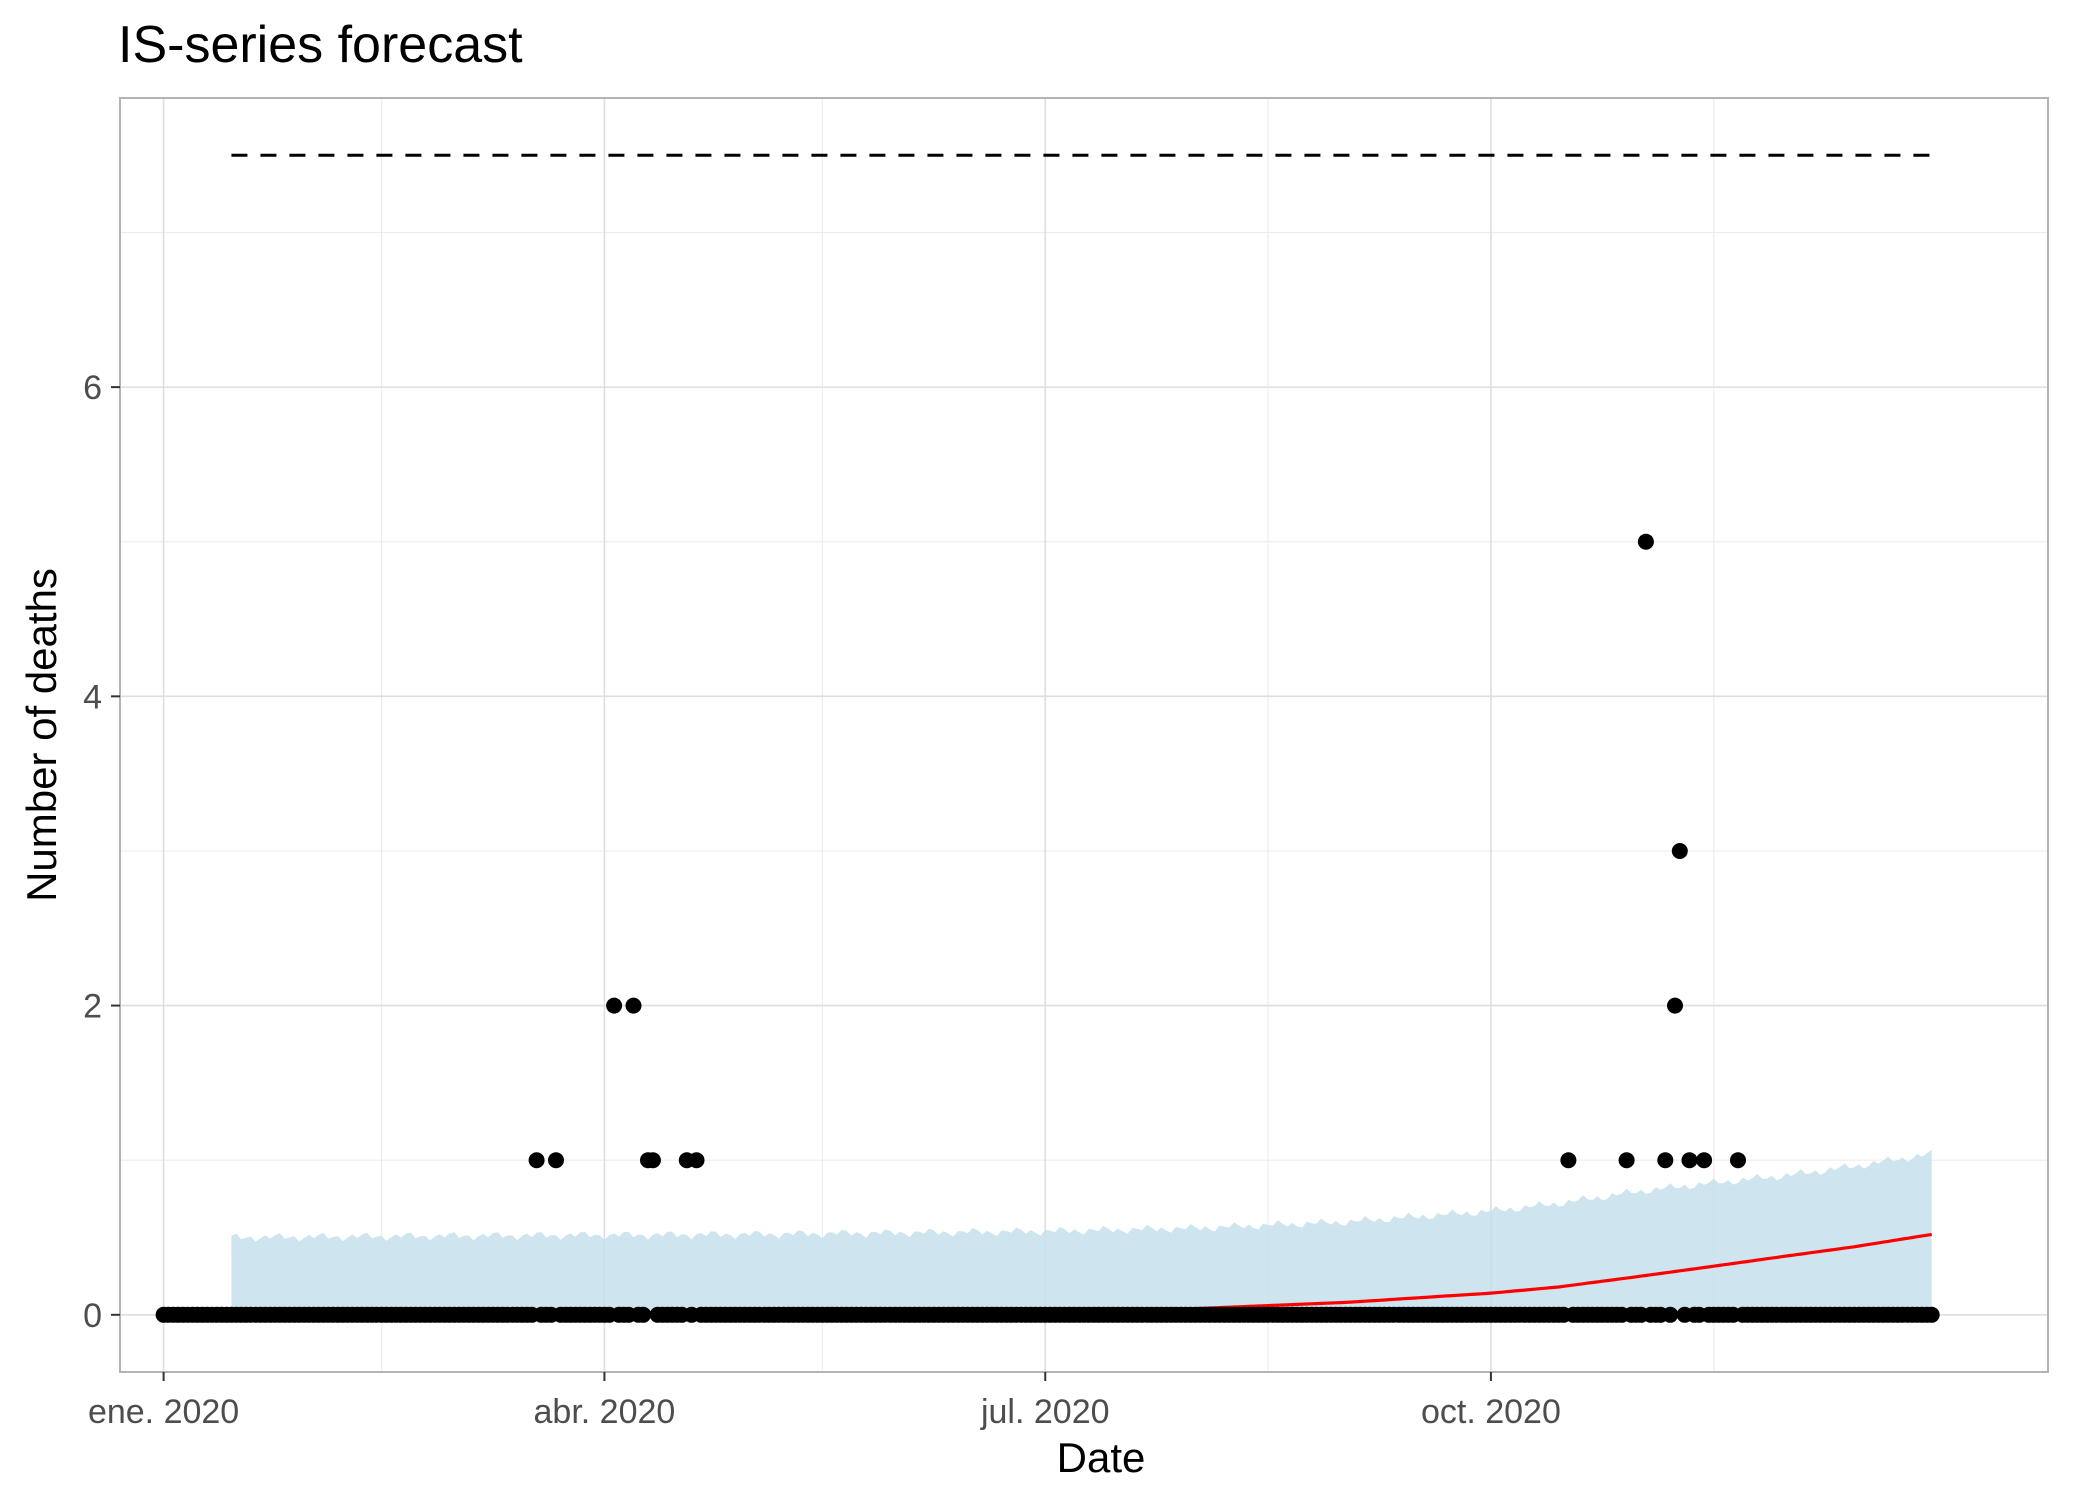 This screenshot has height=1500, width=2100. Describe the element at coordinates (320, 45) in the screenshot. I see `chart-title: IS-series forecast` at that location.